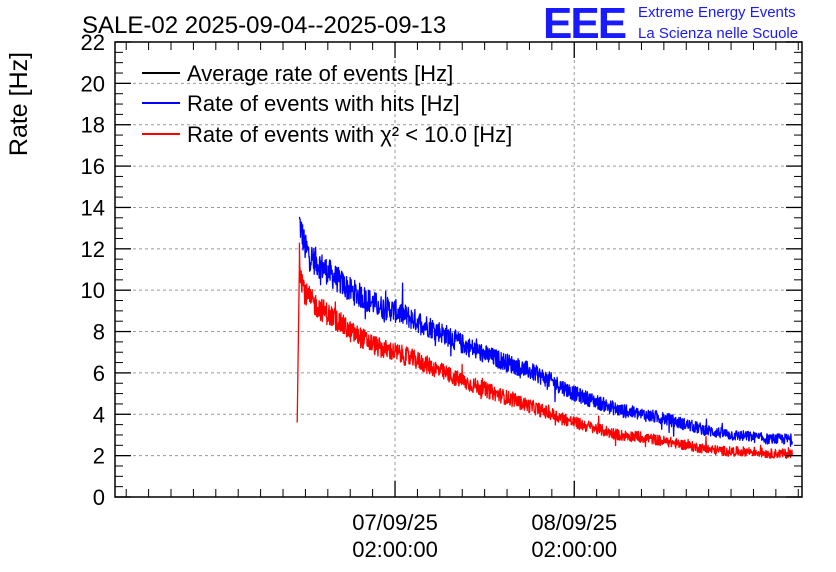  Describe the element at coordinates (93, 83) in the screenshot. I see `y-tick-label: 20` at that location.